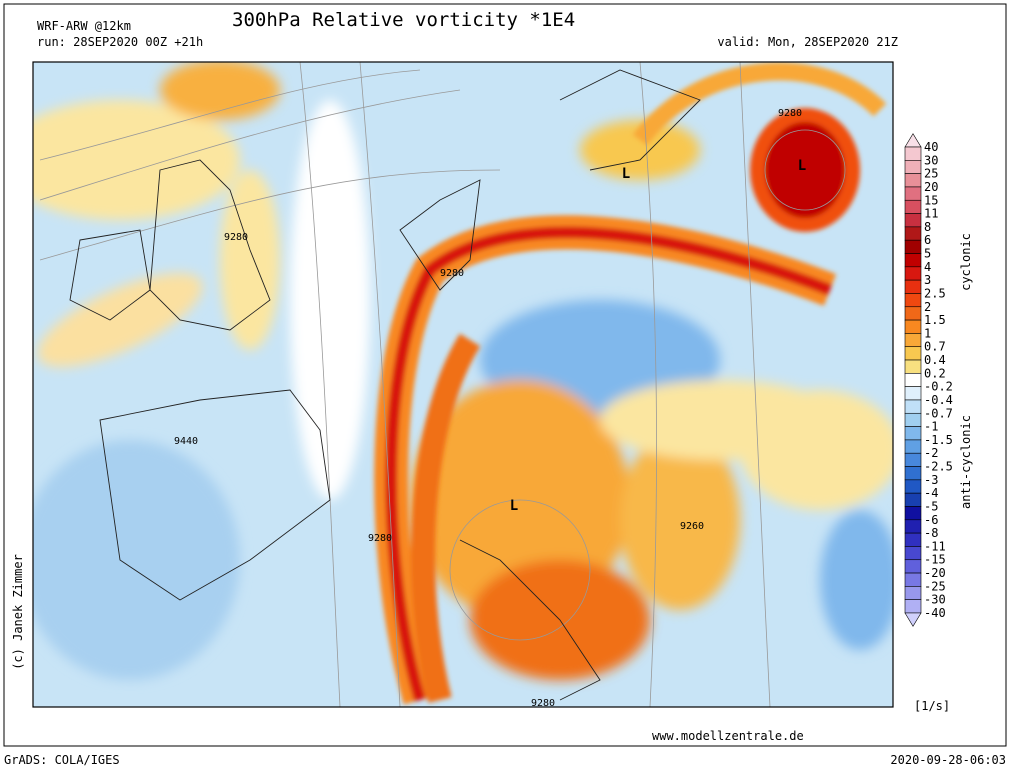  What do you see at coordinates (931, 493) in the screenshot?
I see `legend-label: -4` at bounding box center [931, 493].